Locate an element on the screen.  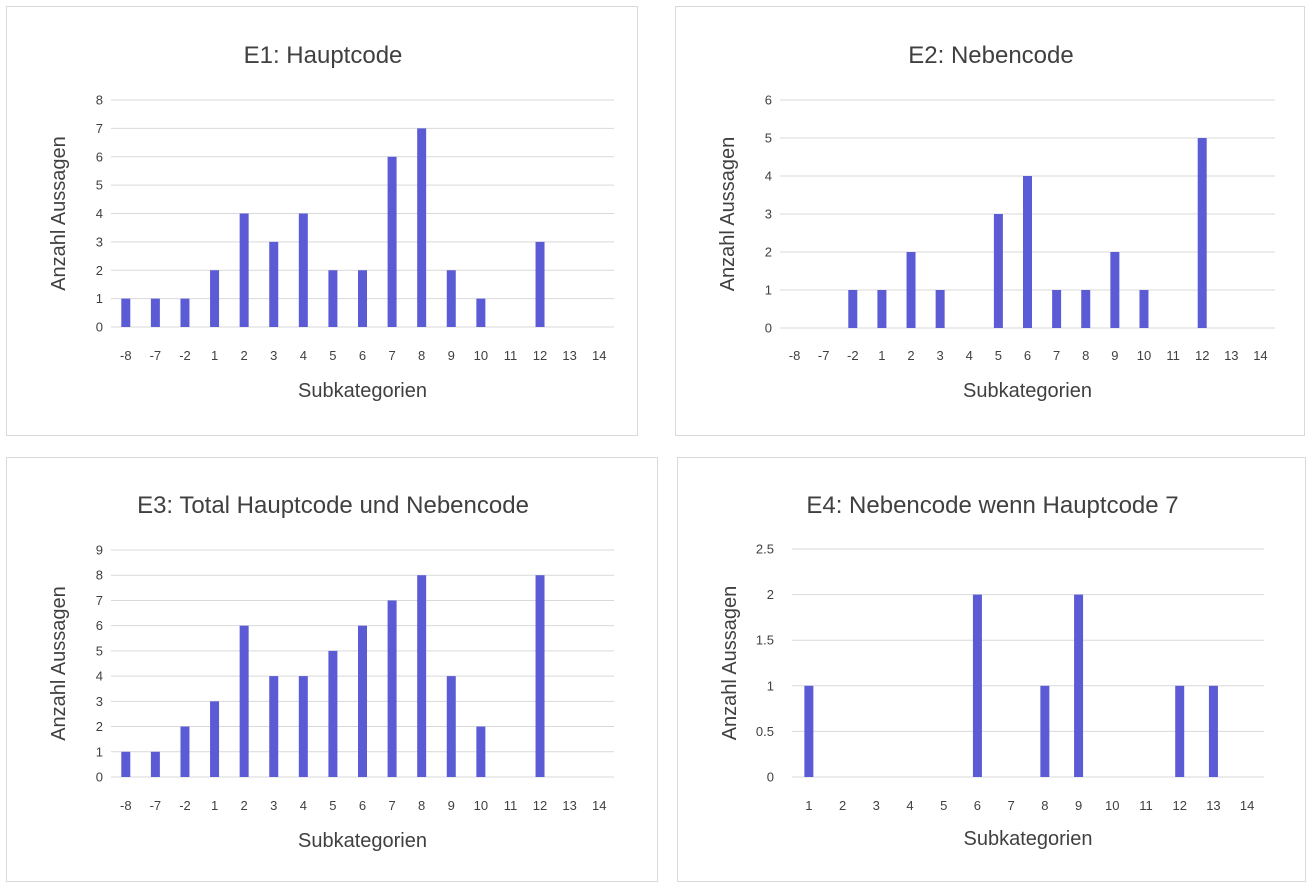
x-tick-label: 11 is located at coordinates (1173, 355).